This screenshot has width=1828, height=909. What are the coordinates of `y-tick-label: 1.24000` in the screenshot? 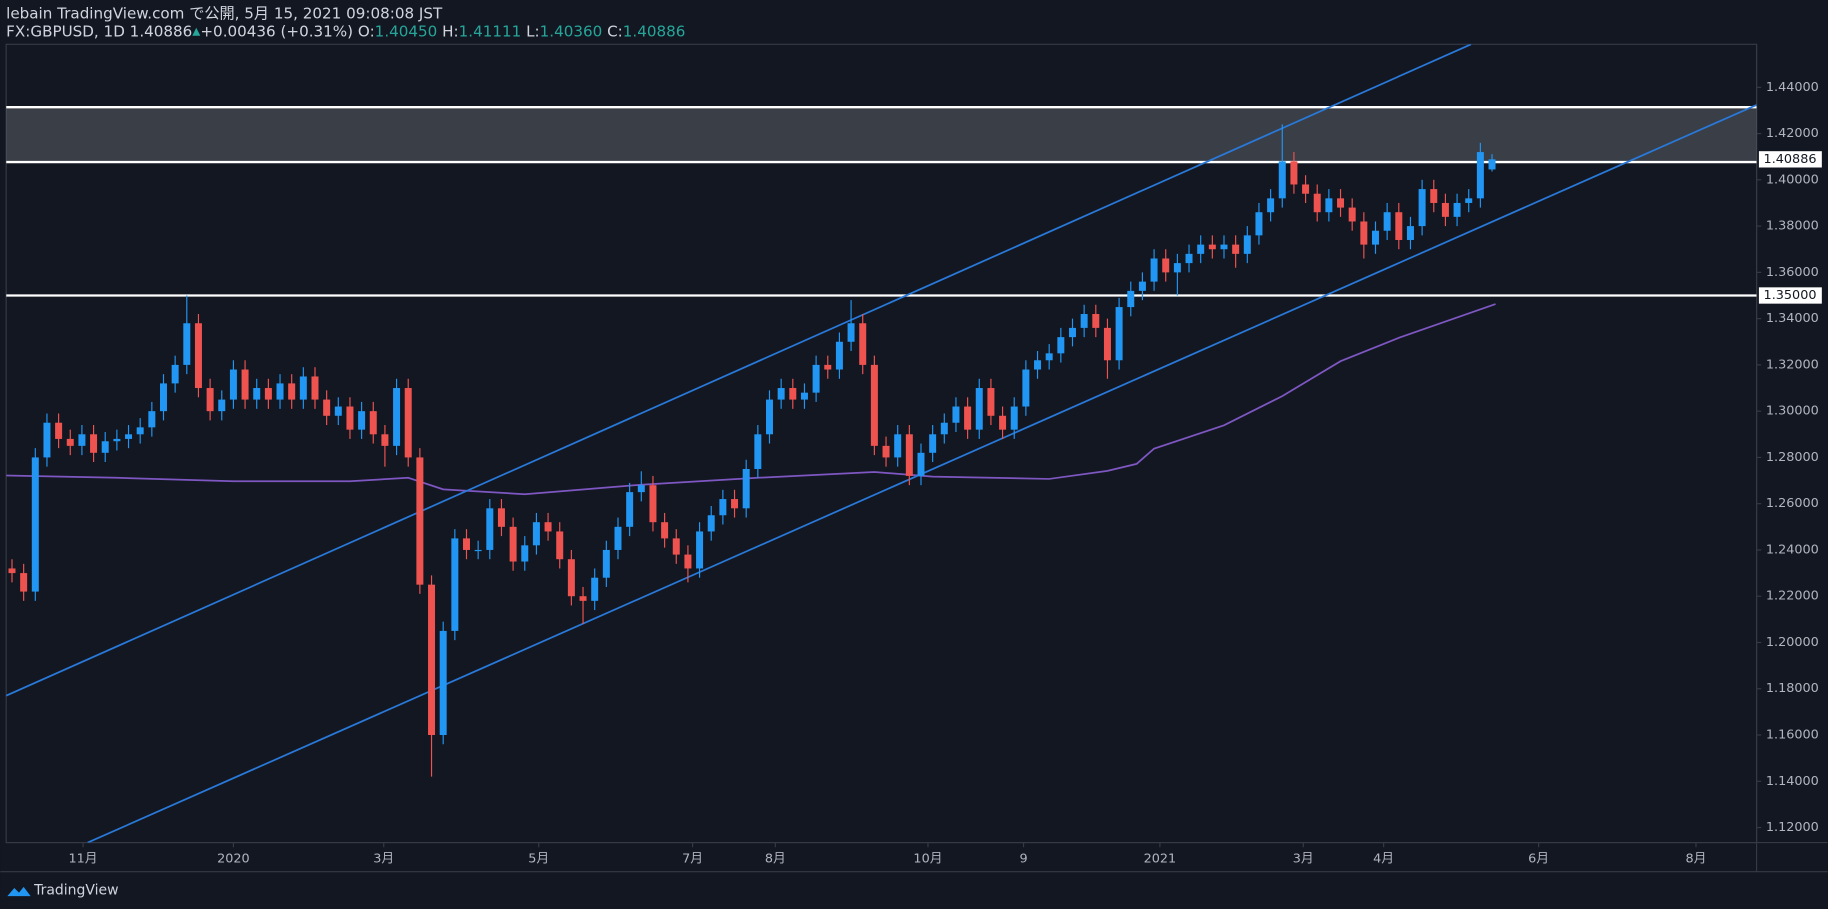 It's located at (1792, 549).